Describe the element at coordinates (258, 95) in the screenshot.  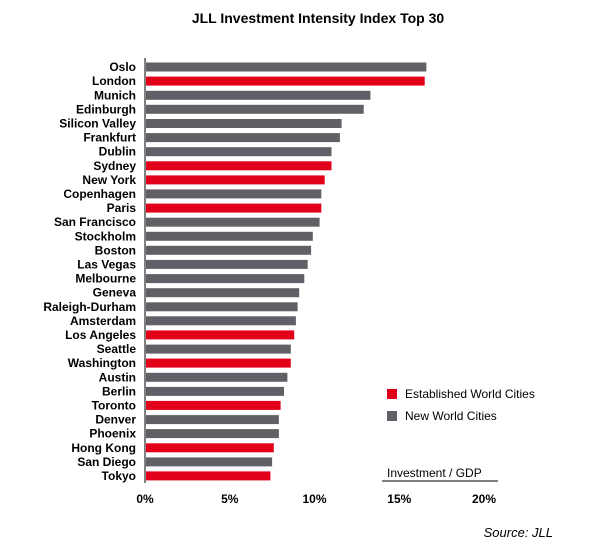
I see `bar-munich` at that location.